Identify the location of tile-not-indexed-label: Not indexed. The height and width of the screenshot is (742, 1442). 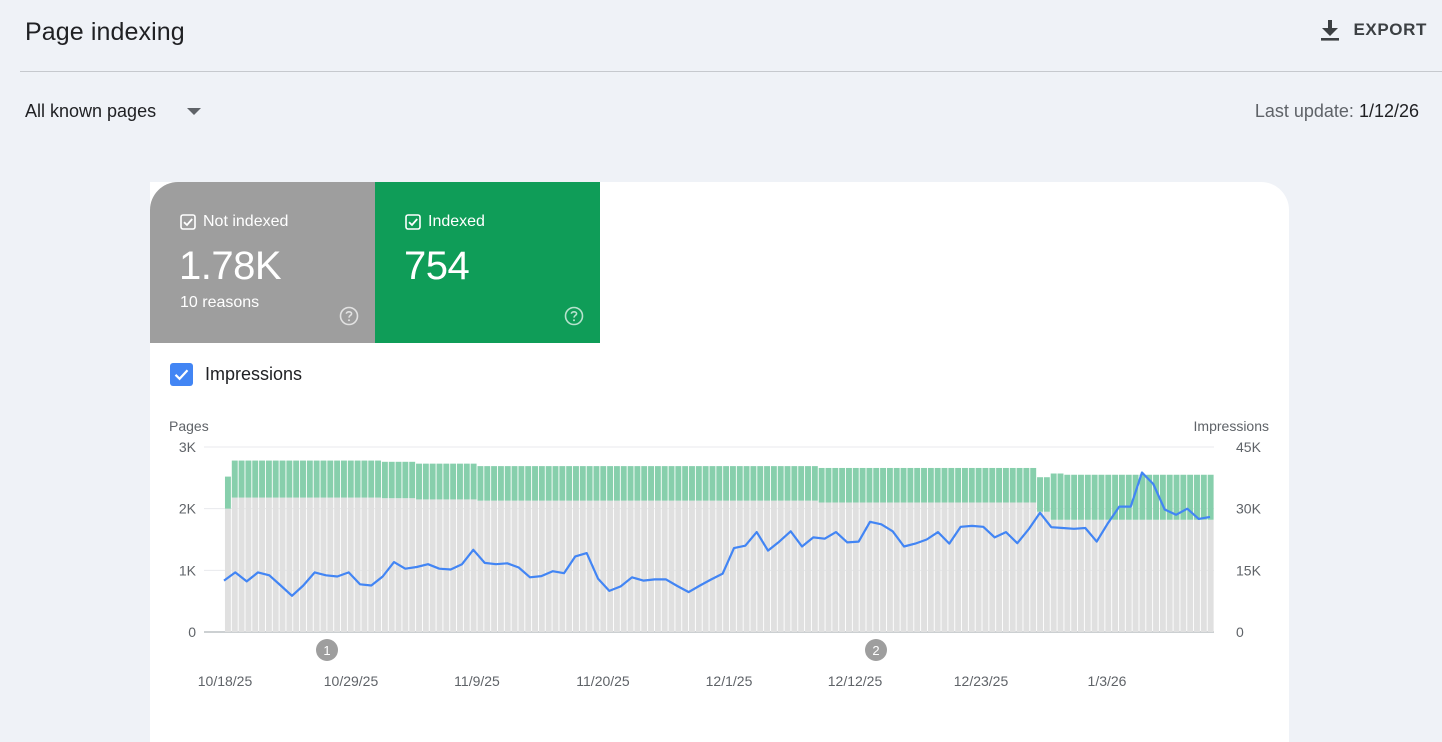
(246, 221).